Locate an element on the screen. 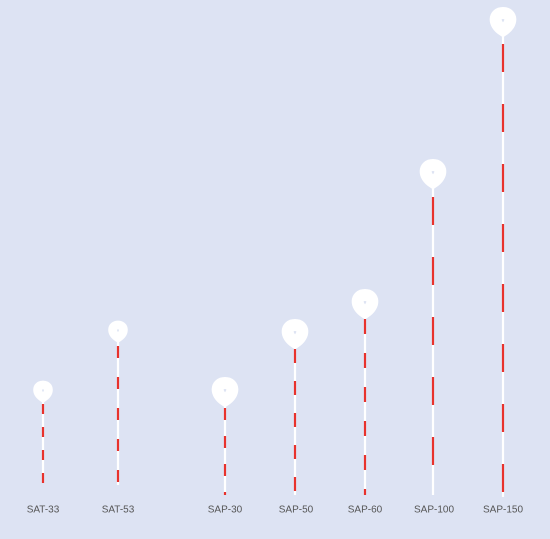 The width and height of the screenshot is (550, 539). product-label: SAP-60 is located at coordinates (365, 510).